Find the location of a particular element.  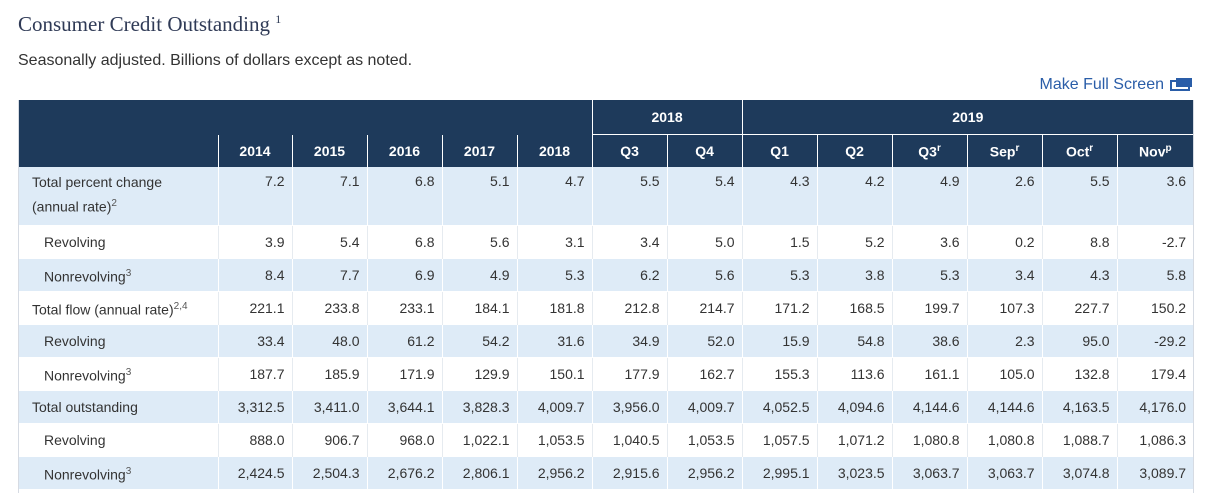

table-cell: 2.6 is located at coordinates (1004, 196).